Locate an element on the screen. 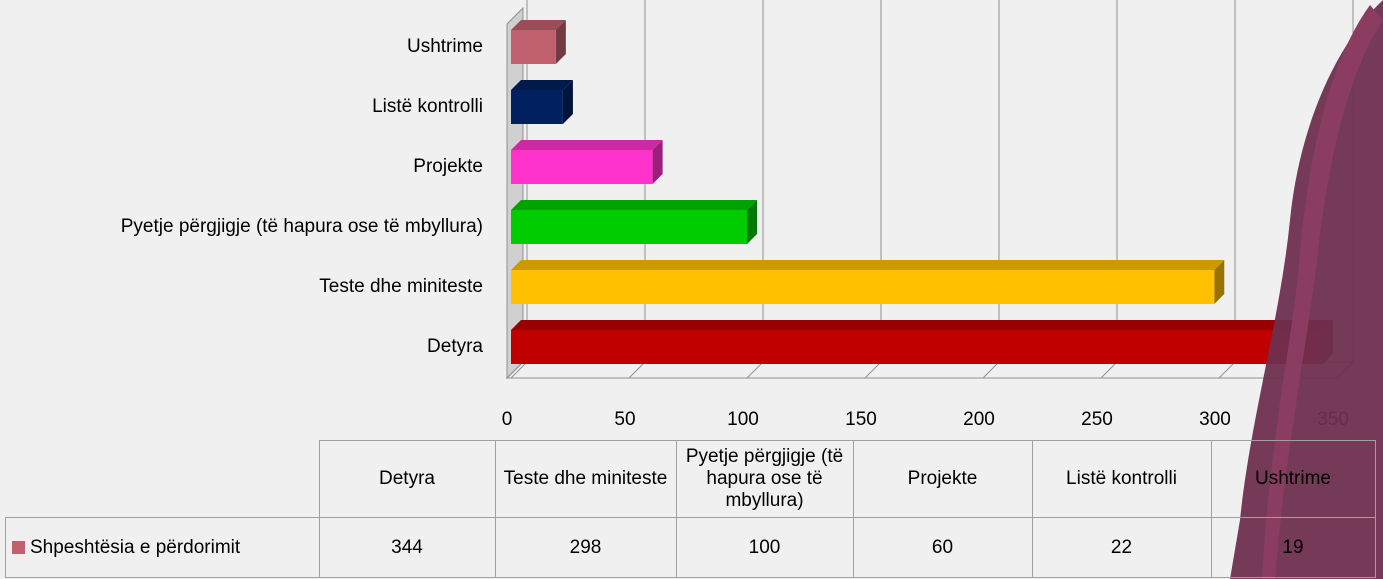  blank-cell is located at coordinates (162, 479).